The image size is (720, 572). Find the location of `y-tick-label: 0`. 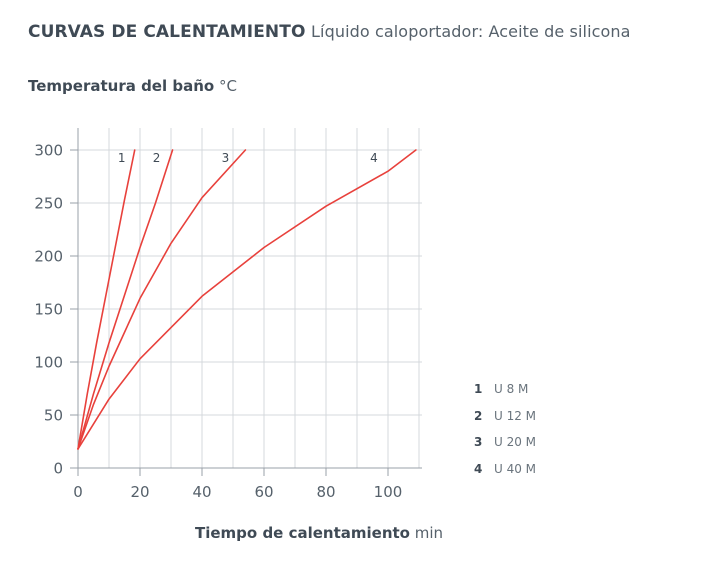

y-tick-label: 0 is located at coordinates (58, 469).